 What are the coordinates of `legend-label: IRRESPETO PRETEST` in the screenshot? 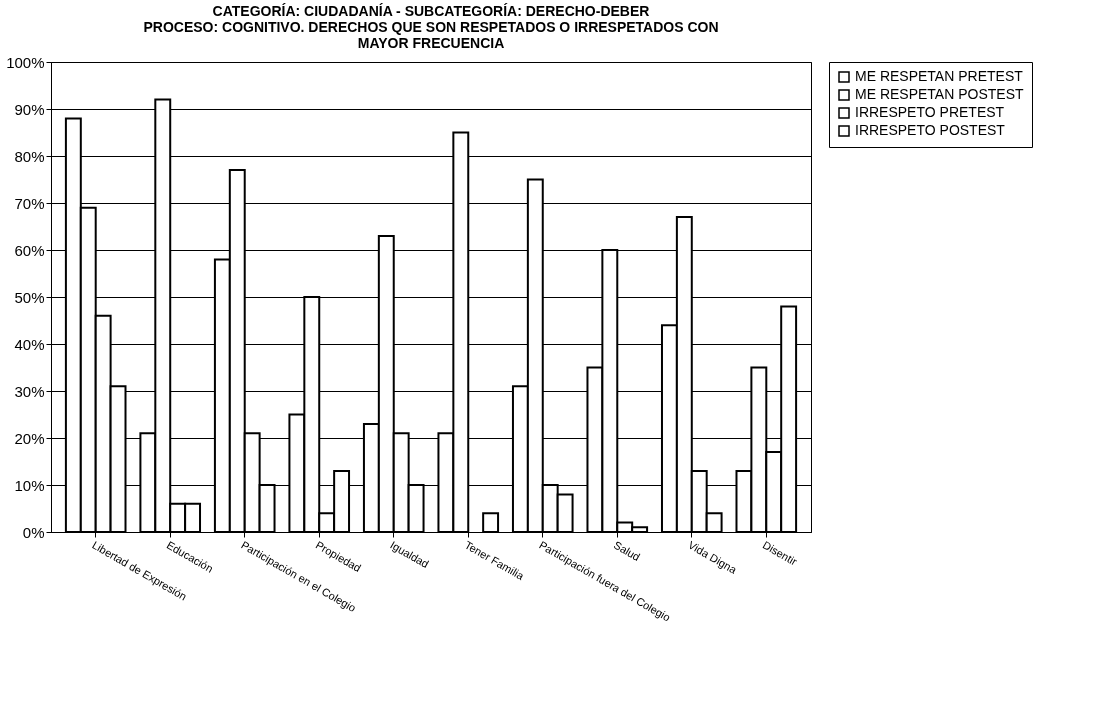 It's located at (930, 112).